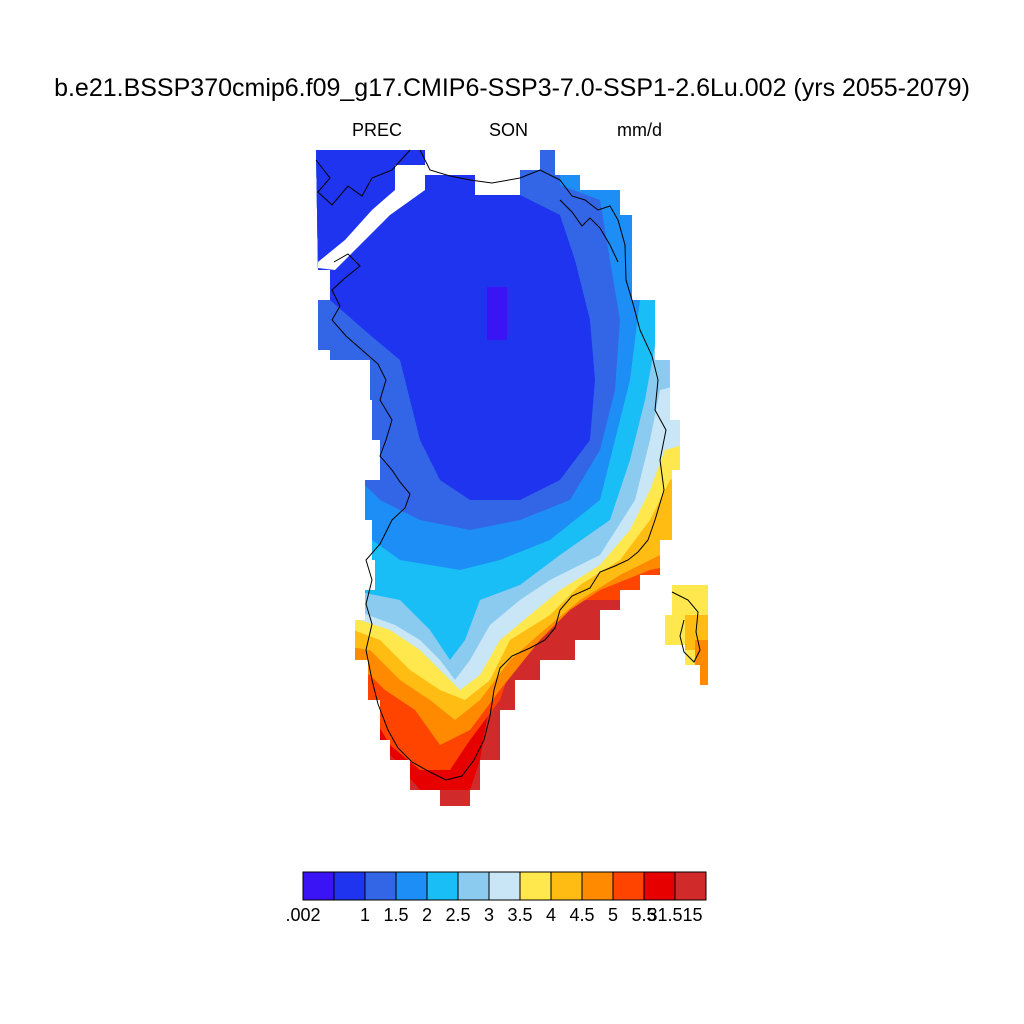 This screenshot has height=1024, width=1024. What do you see at coordinates (520, 915) in the screenshot?
I see `colorbar-tick-label: 3.5` at bounding box center [520, 915].